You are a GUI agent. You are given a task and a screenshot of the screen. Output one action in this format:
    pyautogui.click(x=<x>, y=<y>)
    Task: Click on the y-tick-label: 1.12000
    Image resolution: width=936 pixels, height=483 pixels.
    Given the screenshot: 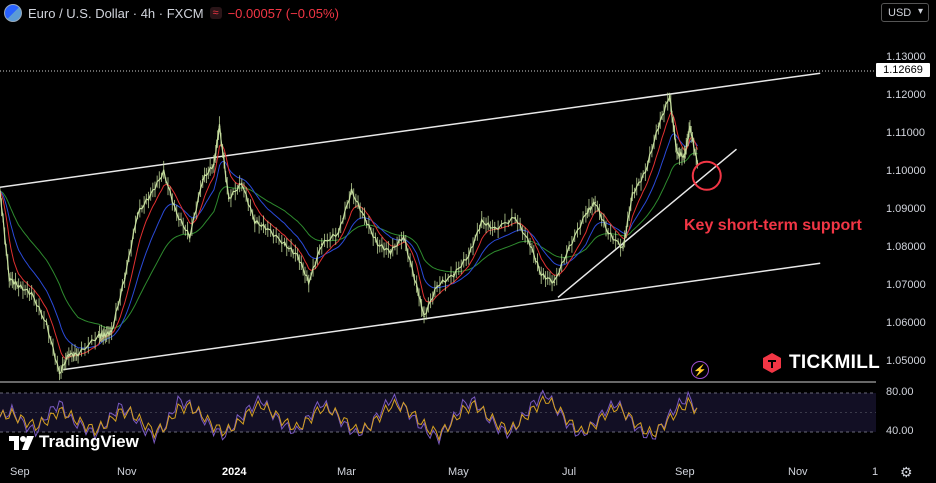 What is the action you would take?
    pyautogui.click(x=906, y=95)
    